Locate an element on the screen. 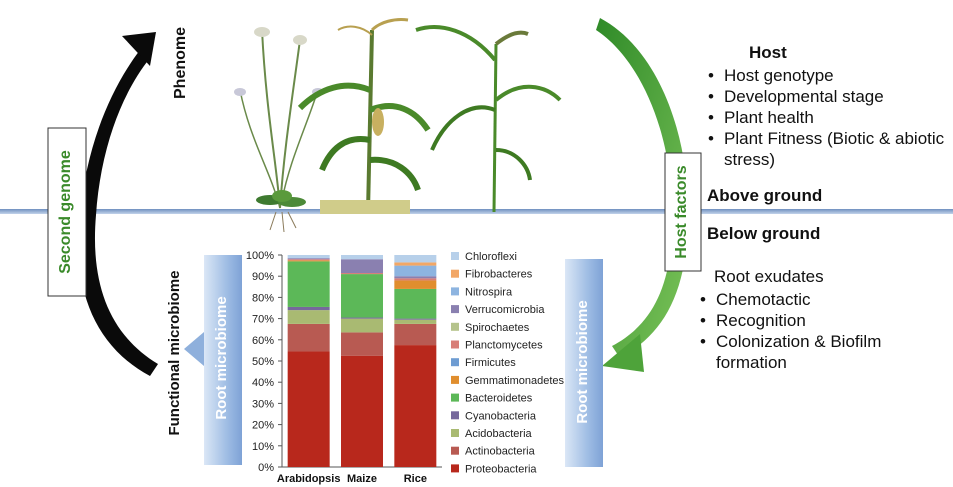 This screenshot has height=487, width=953. y-tick-label: 80% is located at coordinates (263, 298).